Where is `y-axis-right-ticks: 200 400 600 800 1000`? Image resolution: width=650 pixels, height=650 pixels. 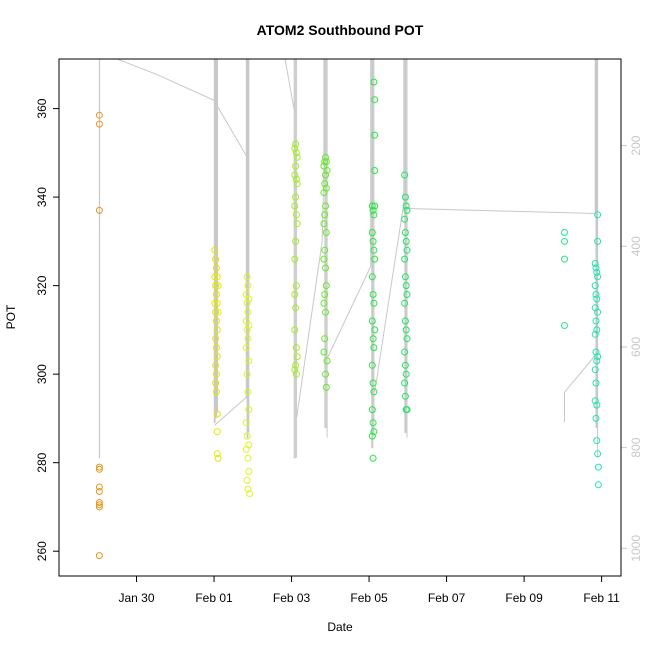
y-axis-right-ticks: 200 400 600 800 1000 is located at coordinates (632, 348).